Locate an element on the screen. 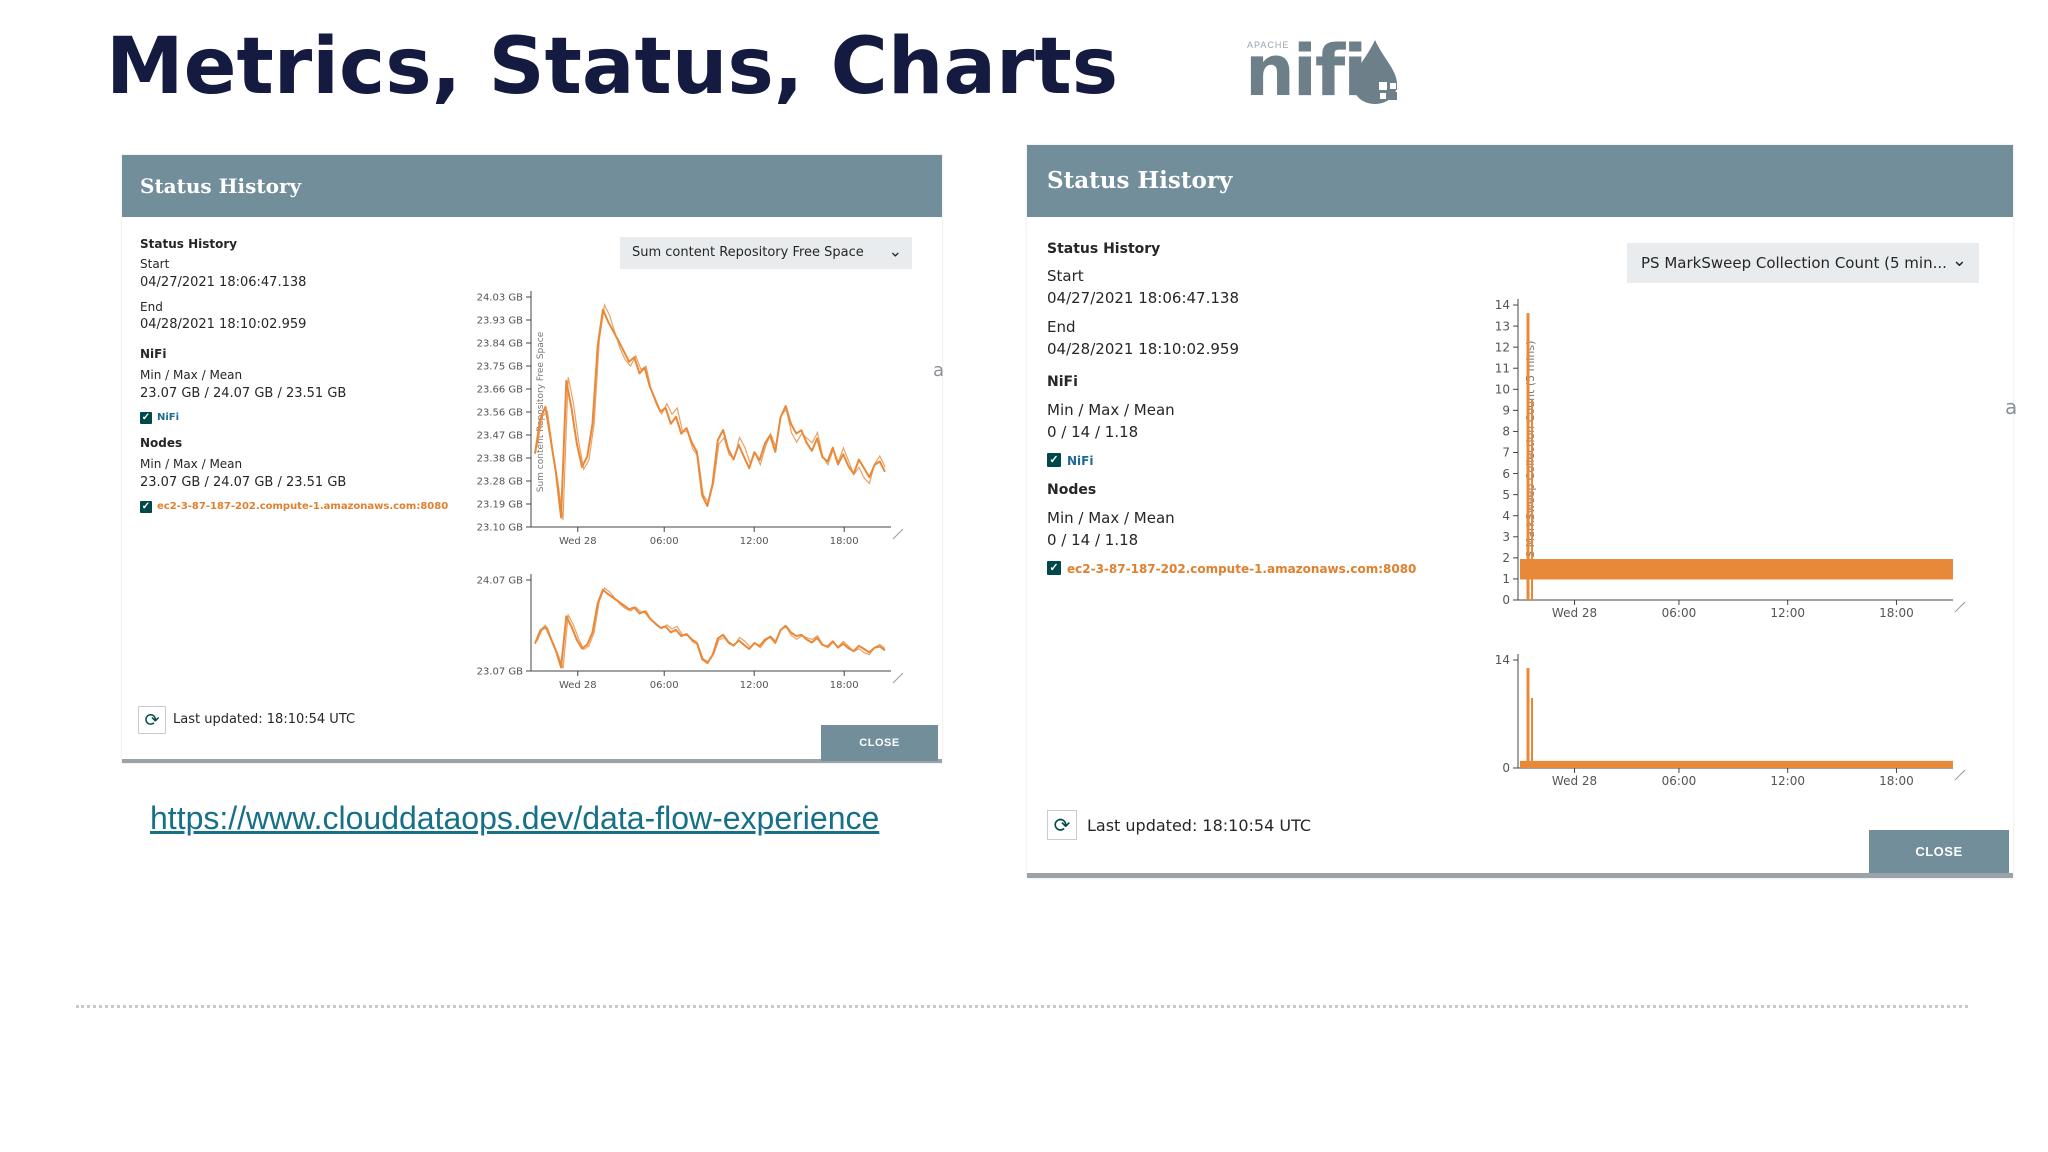  logo-word: nifi is located at coordinates (1306, 71).